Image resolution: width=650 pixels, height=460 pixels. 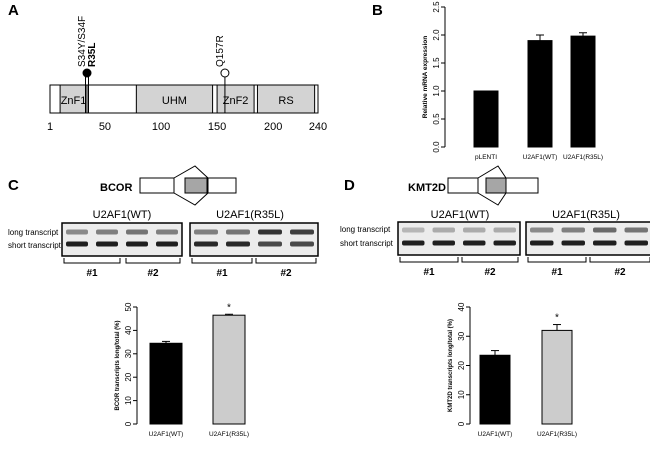 What do you see at coordinates (367, 243) in the screenshot?
I see `panel-d-band-short: short transcript` at bounding box center [367, 243].